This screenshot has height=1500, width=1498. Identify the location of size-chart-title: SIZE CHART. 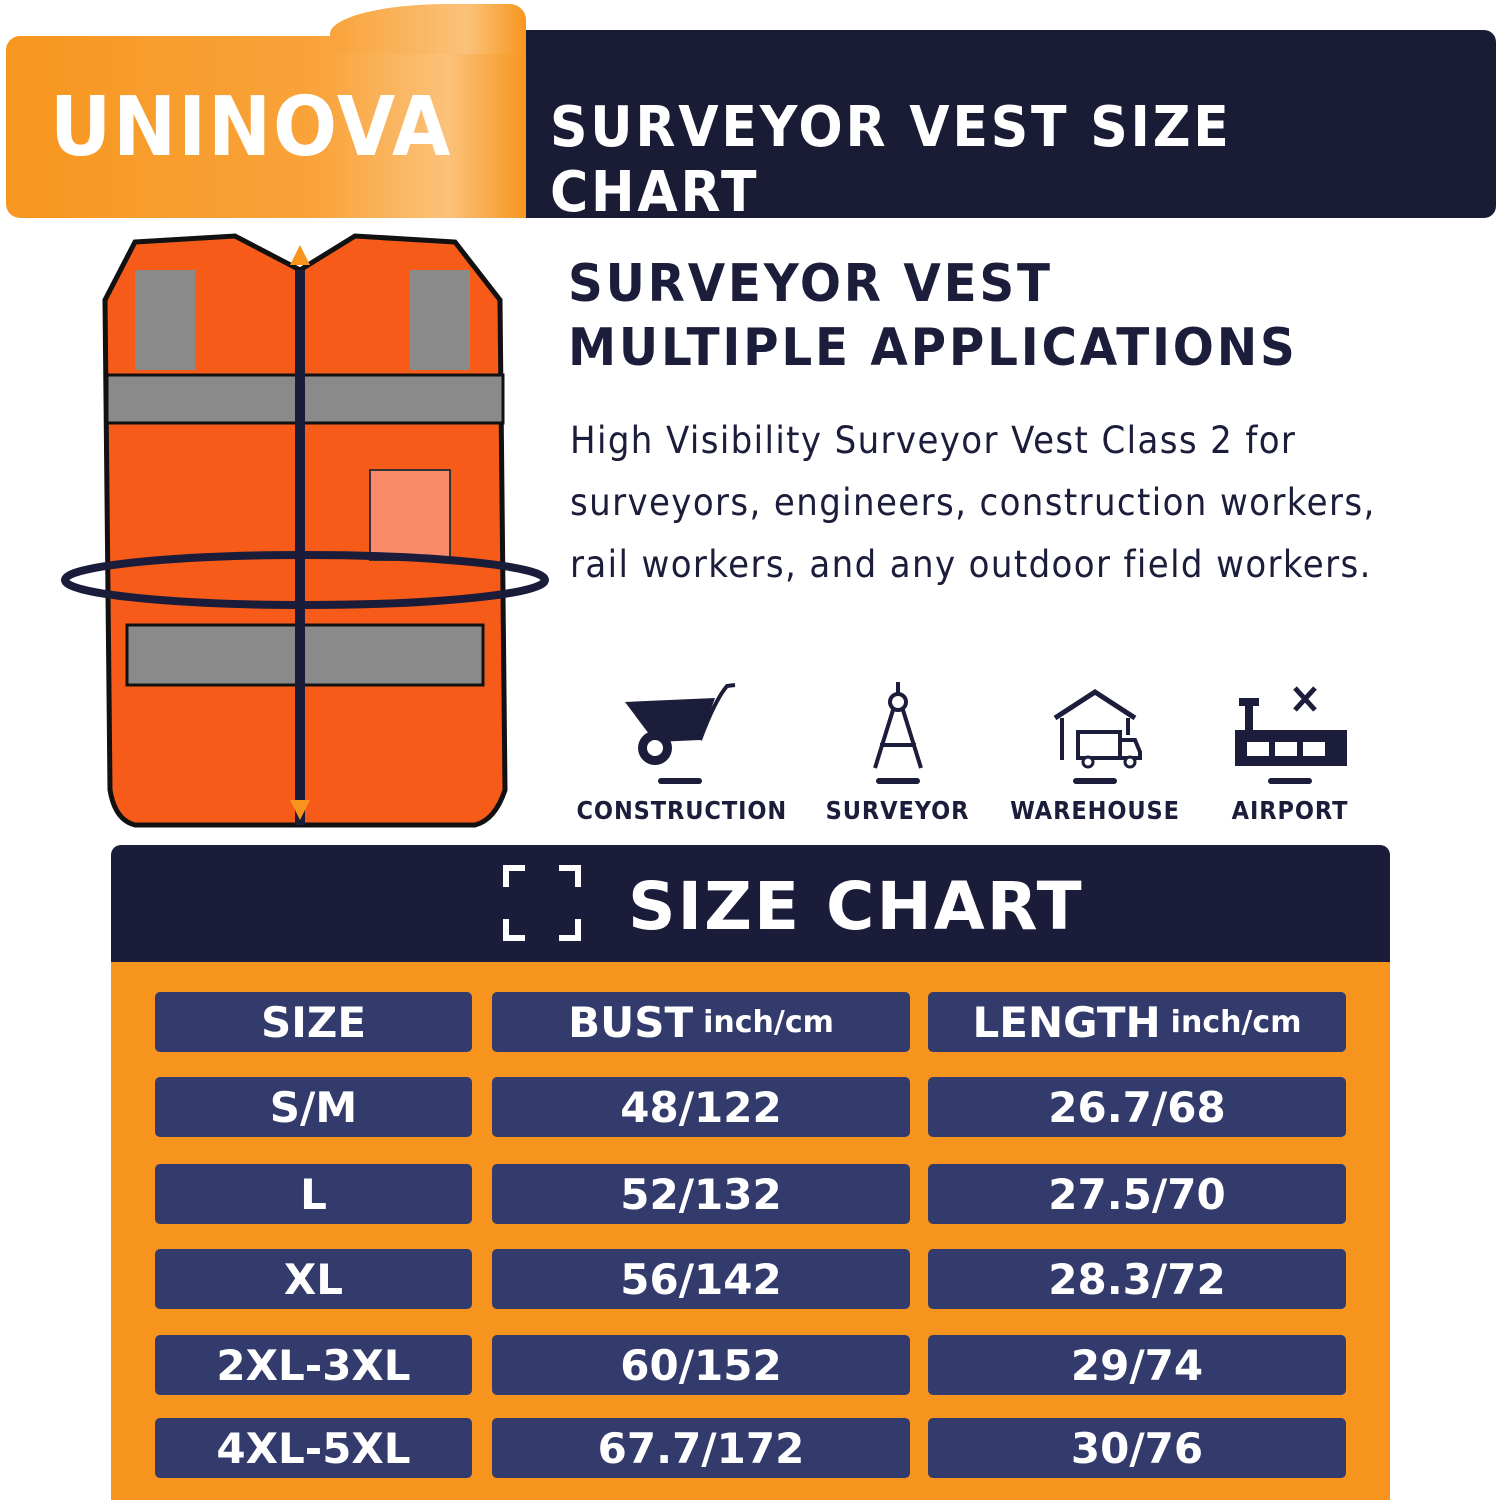
(856, 906).